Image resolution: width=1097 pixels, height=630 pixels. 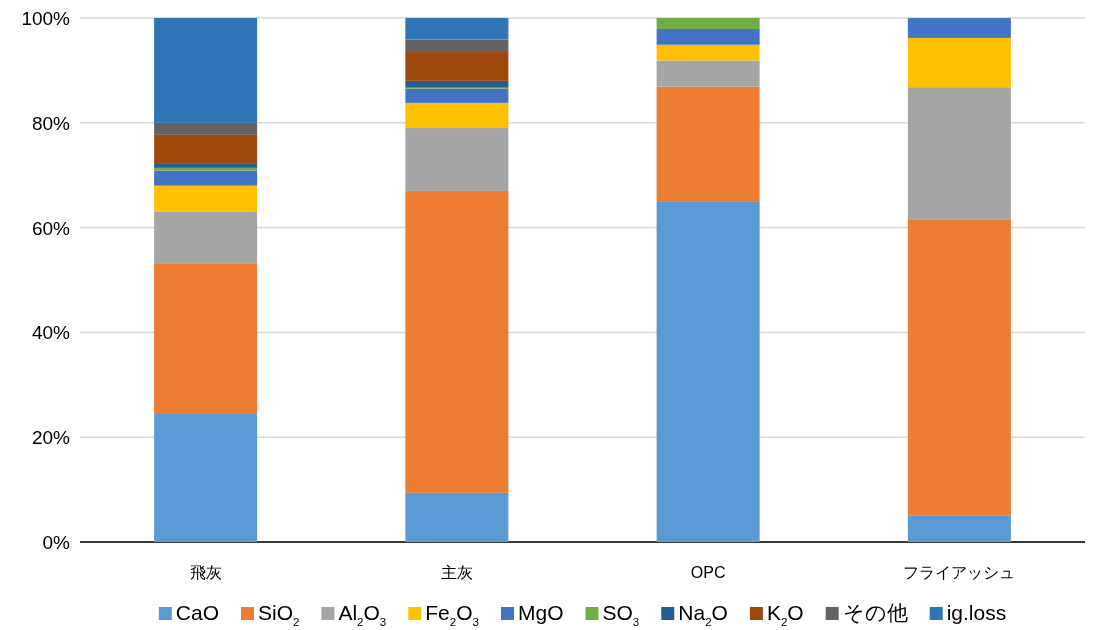 What do you see at coordinates (875, 612) in the screenshot?
I see `legend-label: その他` at bounding box center [875, 612].